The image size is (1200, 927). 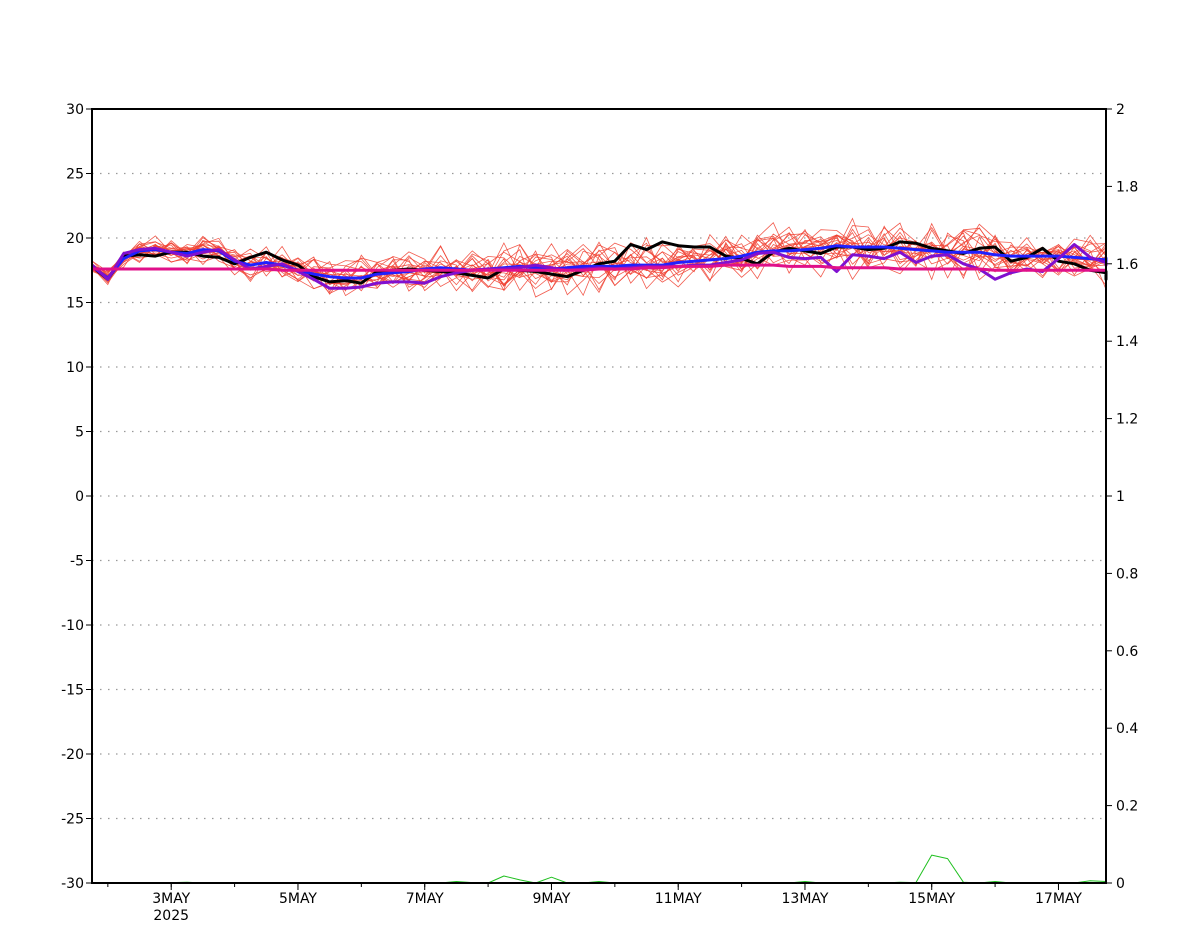 I want to click on y-right-tick-label: 1.6, so click(x=1127, y=265).